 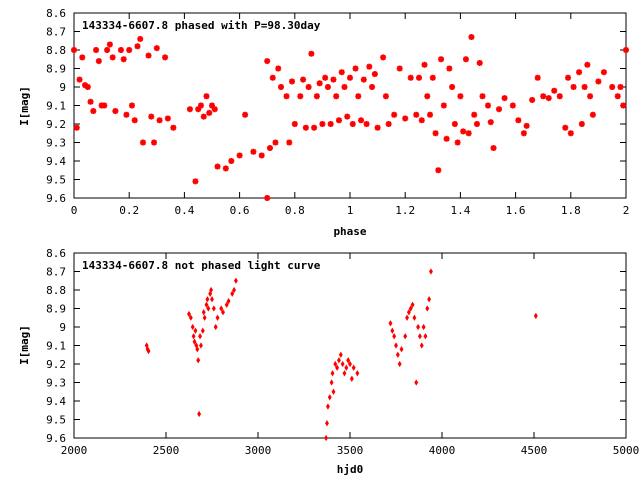 What do you see at coordinates (516, 210) in the screenshot?
I see `x-tick-label: 1.6` at bounding box center [516, 210].